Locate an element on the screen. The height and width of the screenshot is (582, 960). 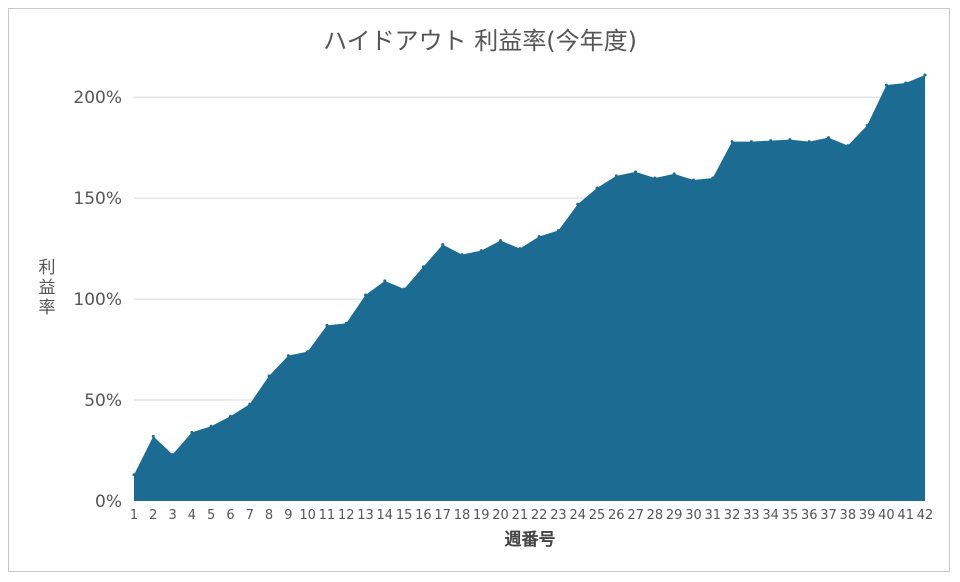
x-tick-label: 6 is located at coordinates (230, 515).